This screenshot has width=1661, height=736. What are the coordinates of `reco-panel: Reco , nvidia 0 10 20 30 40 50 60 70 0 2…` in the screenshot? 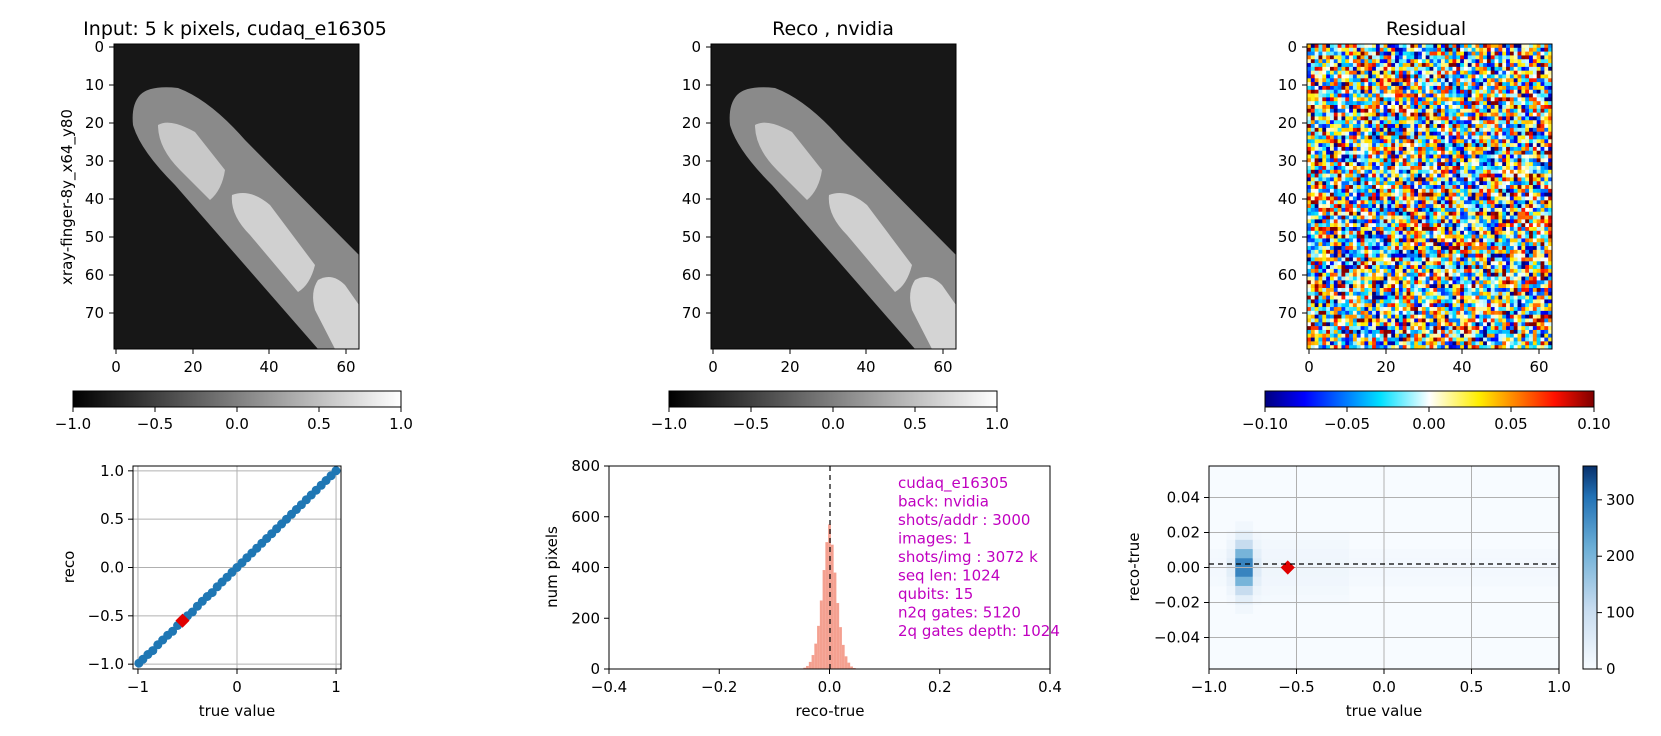 It's located at (830, 225).